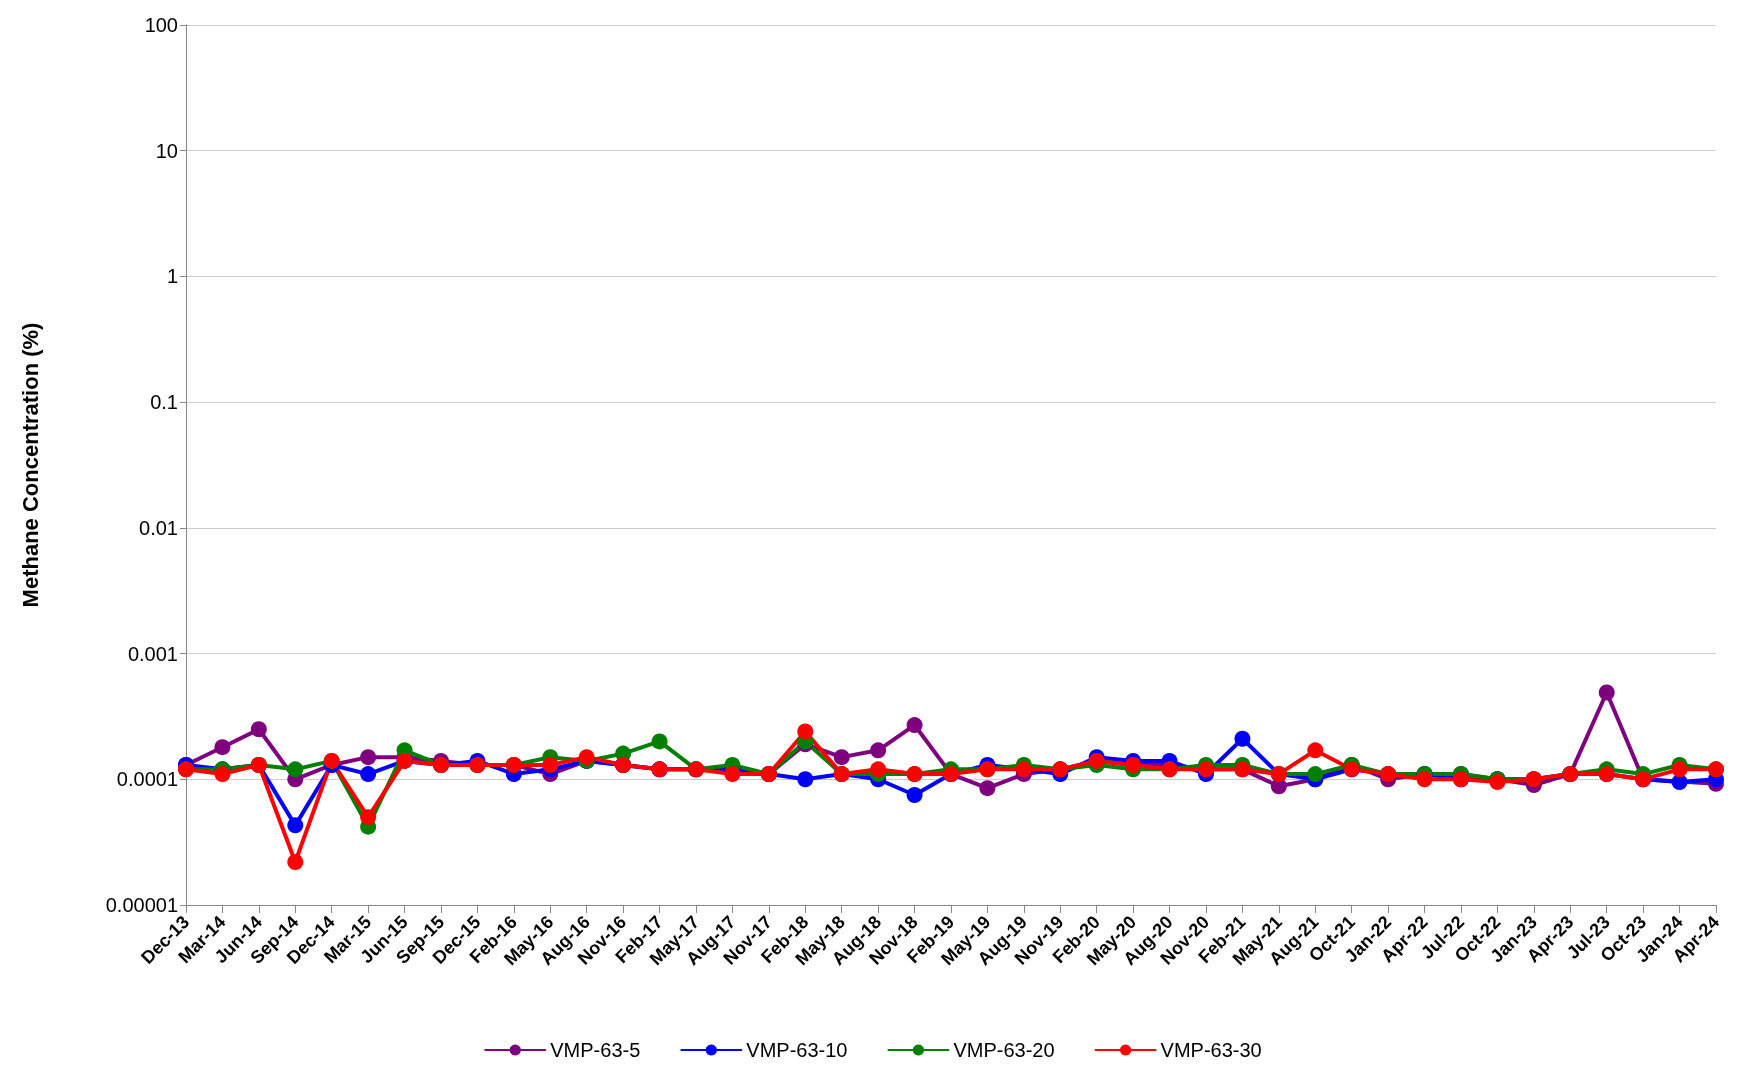 This screenshot has width=1748, height=1085. I want to click on y-axis-title: Methane Concentration (%), so click(30, 465).